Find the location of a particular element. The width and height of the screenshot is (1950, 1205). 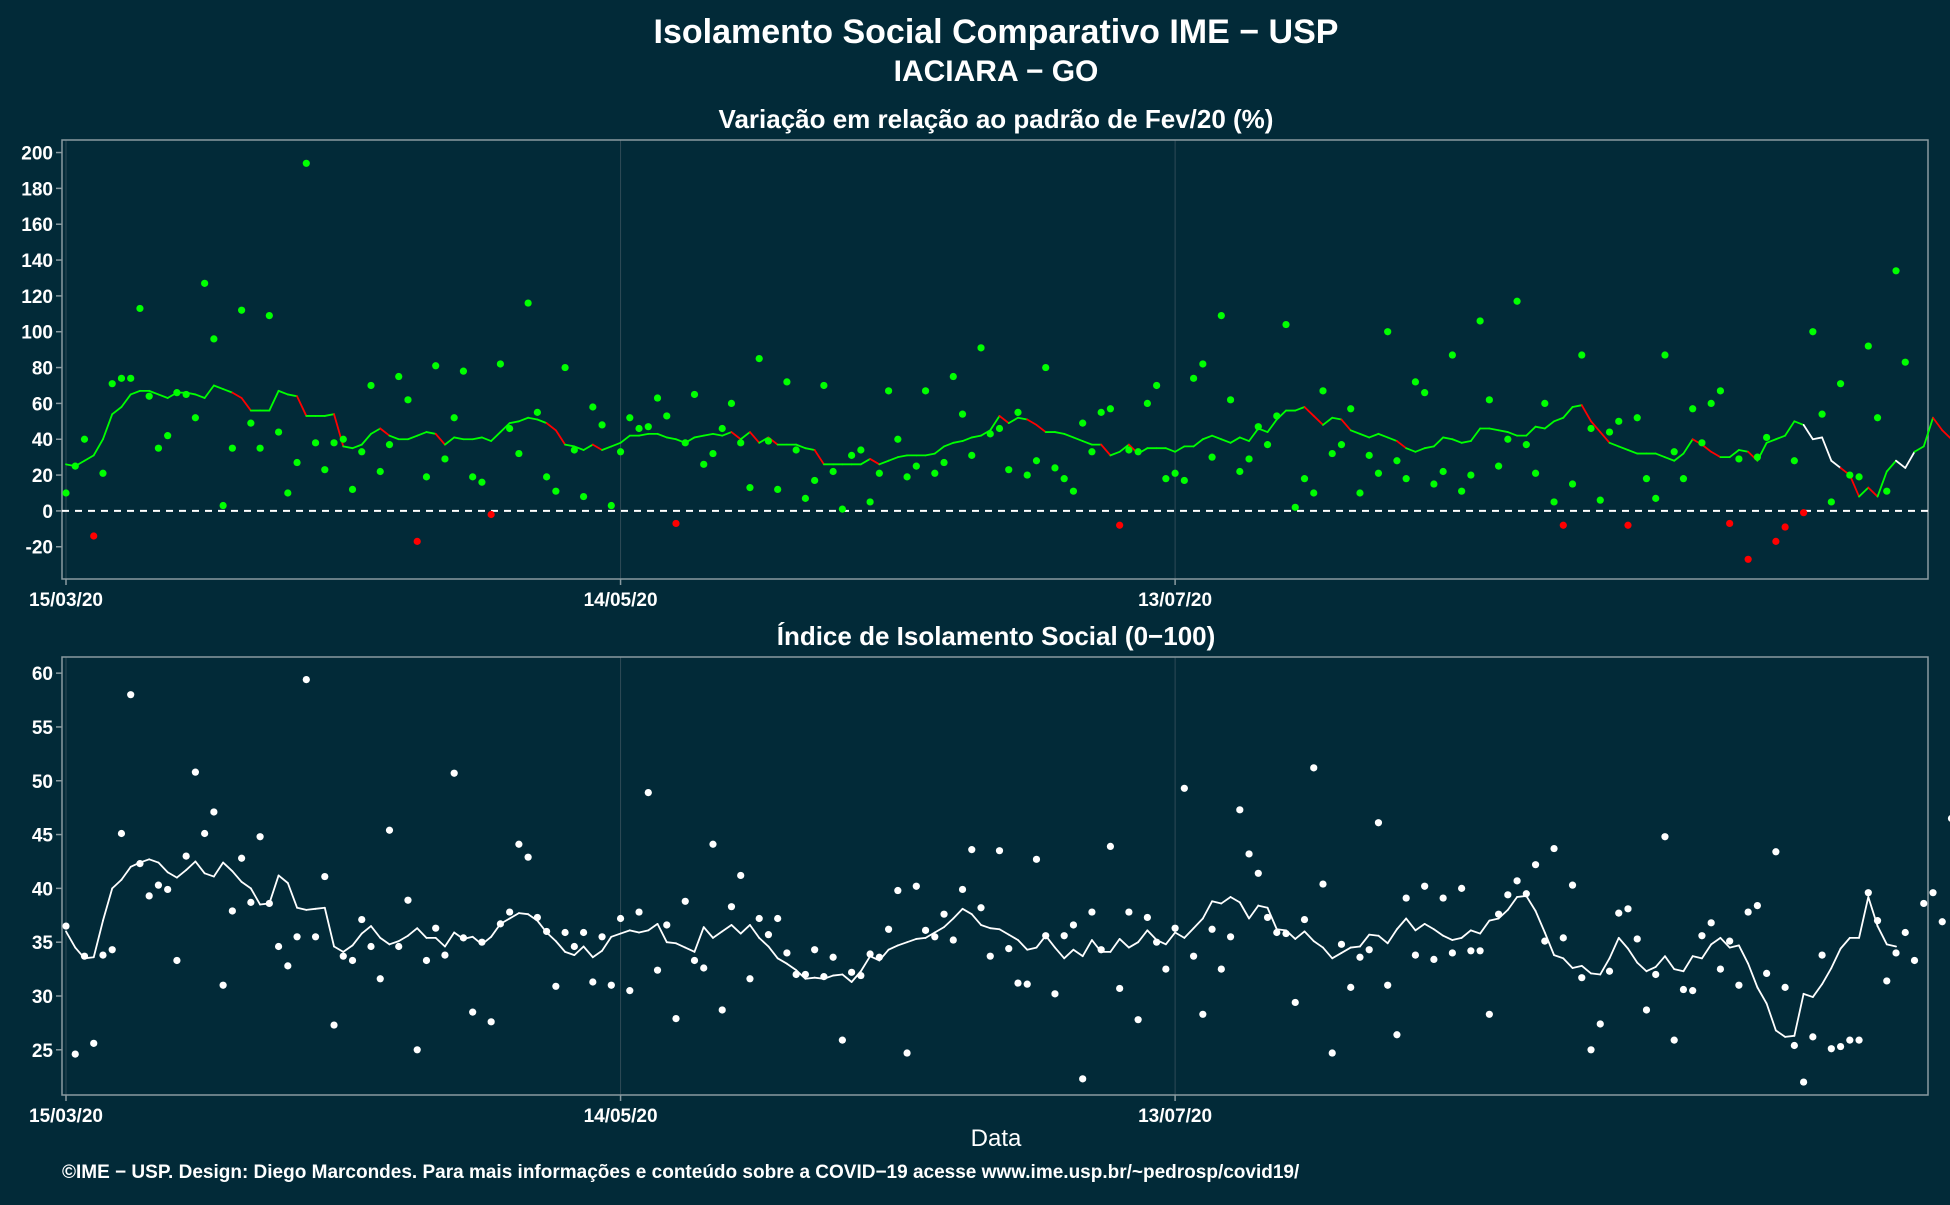

x-tick-label: 15/03/20 is located at coordinates (66, 1116).